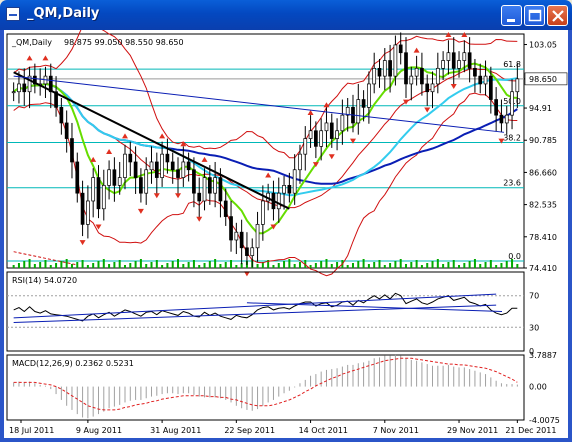 This screenshot has width=572, height=442. I want to click on price-tick-label: 90.785, so click(543, 140).